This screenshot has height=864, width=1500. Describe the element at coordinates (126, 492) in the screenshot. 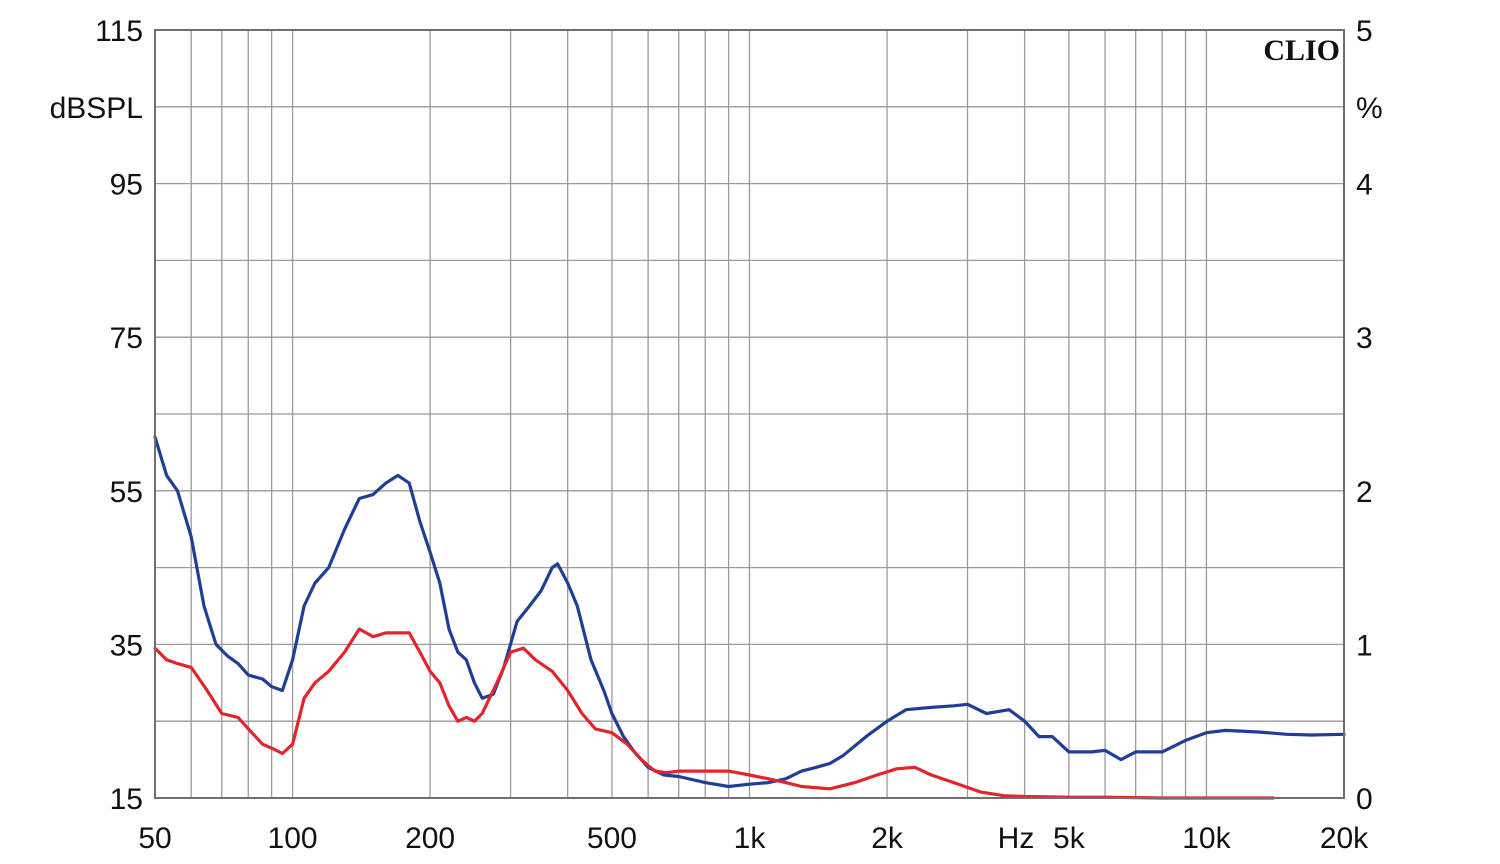

I see `left-y-tick-label: 55` at that location.